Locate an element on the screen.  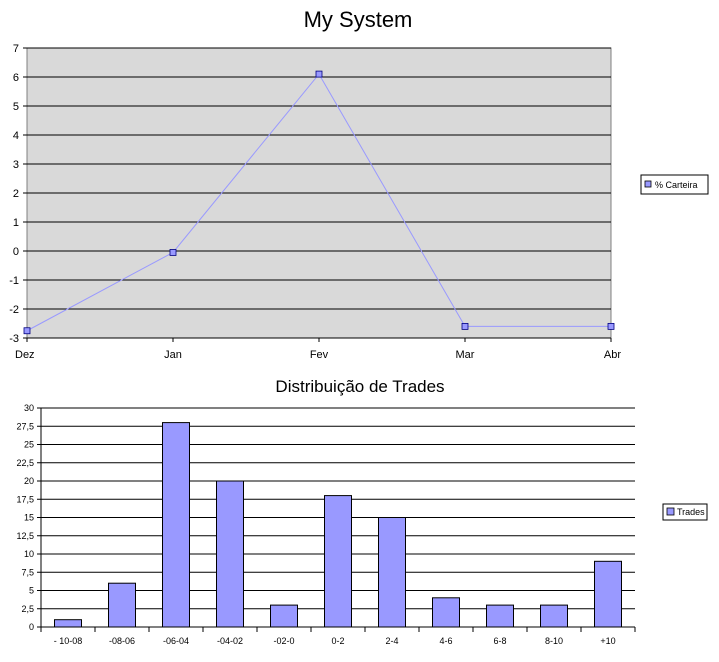
line-chart-title: My System is located at coordinates (358, 19).